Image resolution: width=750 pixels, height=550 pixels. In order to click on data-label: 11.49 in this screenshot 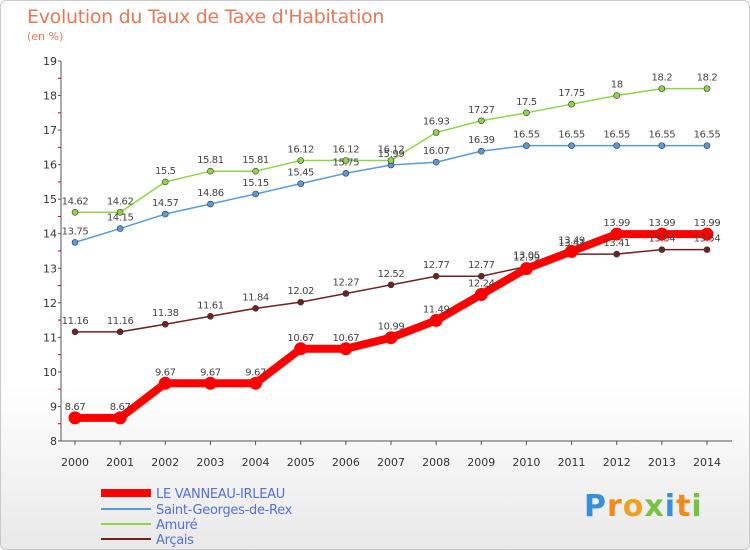, I will do `click(436, 309)`.